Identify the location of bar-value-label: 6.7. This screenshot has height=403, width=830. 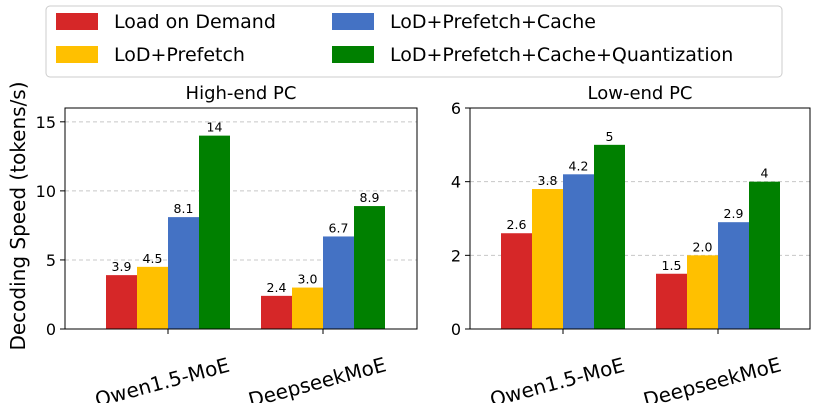
(339, 227).